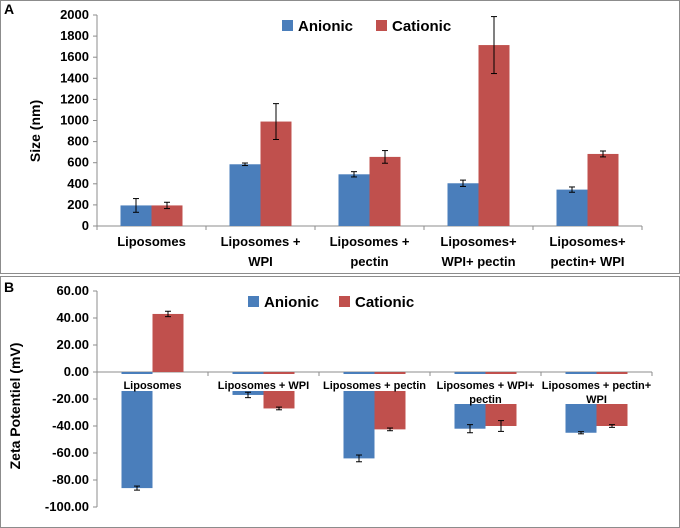 Image resolution: width=680 pixels, height=528 pixels. I want to click on legend-b-anionic-swatch, so click(253, 301).